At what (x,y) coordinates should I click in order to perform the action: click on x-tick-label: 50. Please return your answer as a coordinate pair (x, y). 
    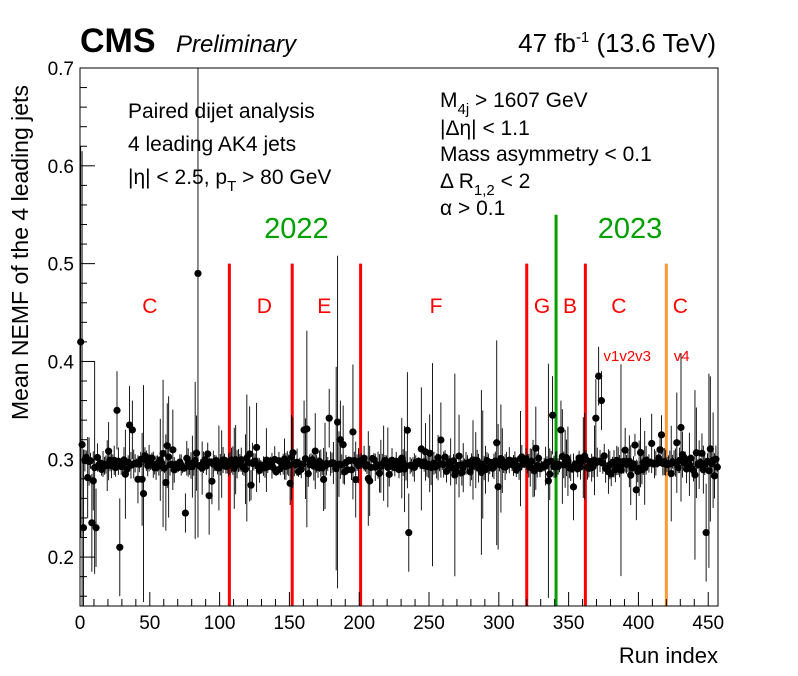
    Looking at the image, I should click on (149, 623).